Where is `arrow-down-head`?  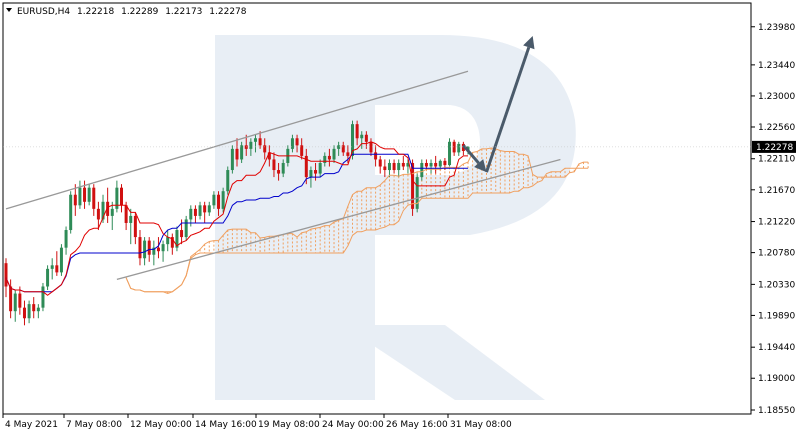
arrow-down-head is located at coordinates (480, 166).